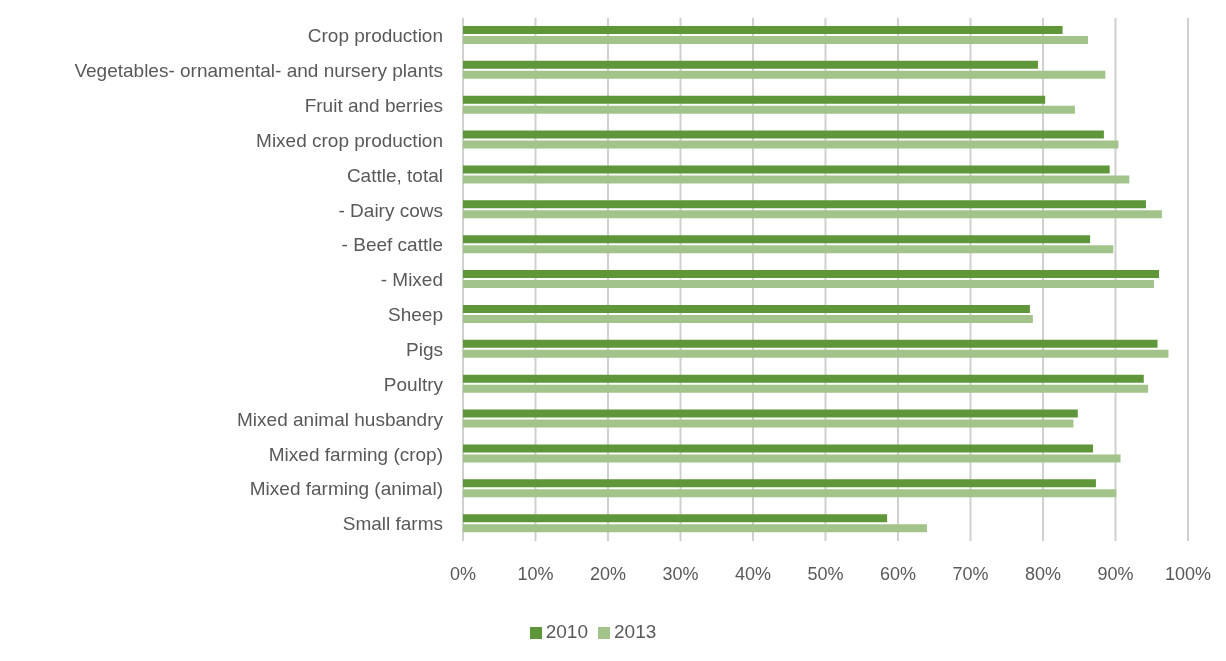 This screenshot has height=661, width=1226. What do you see at coordinates (1043, 573) in the screenshot?
I see `x-tick-label: 80%` at bounding box center [1043, 573].